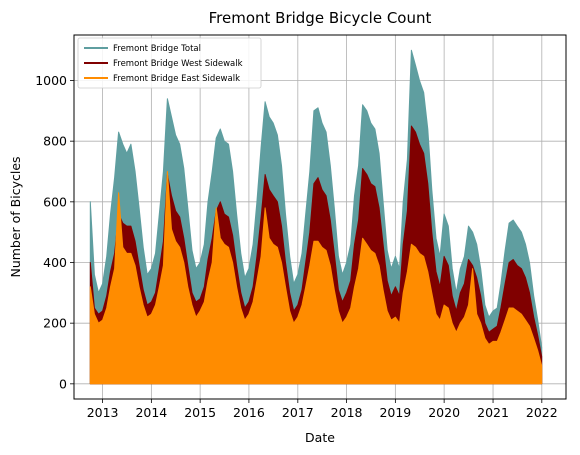  What do you see at coordinates (55, 323) in the screenshot?
I see `y-tick-label: 200` at bounding box center [55, 323].